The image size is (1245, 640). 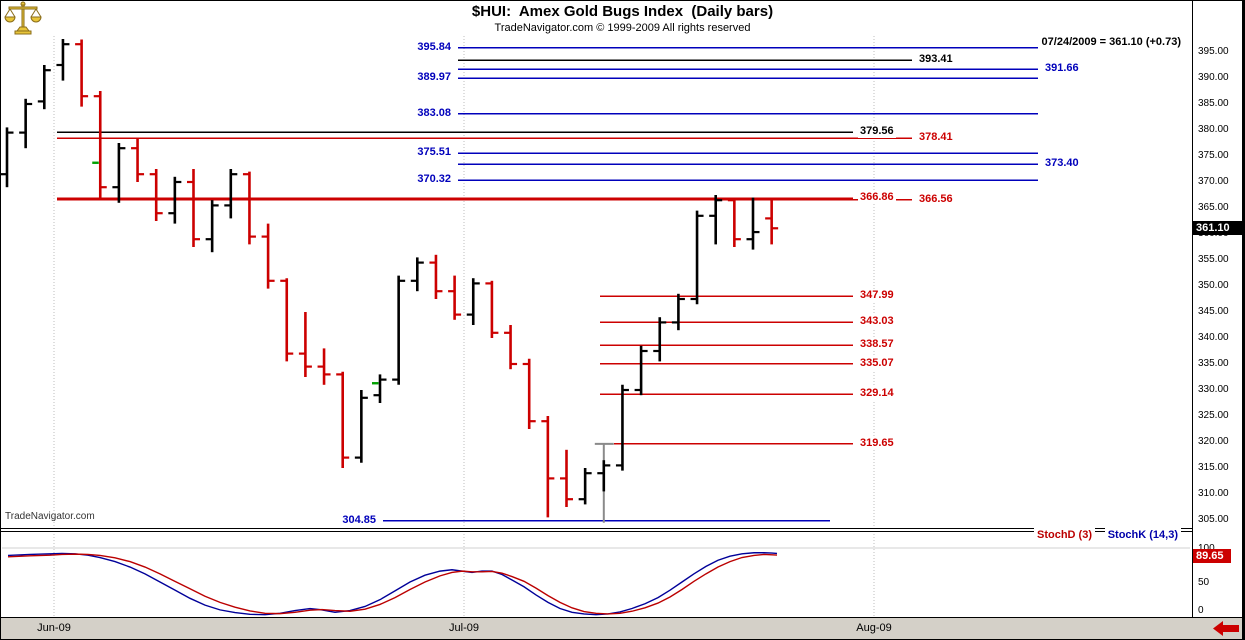 I want to click on window-edge-right, so click(x=1243, y=320).